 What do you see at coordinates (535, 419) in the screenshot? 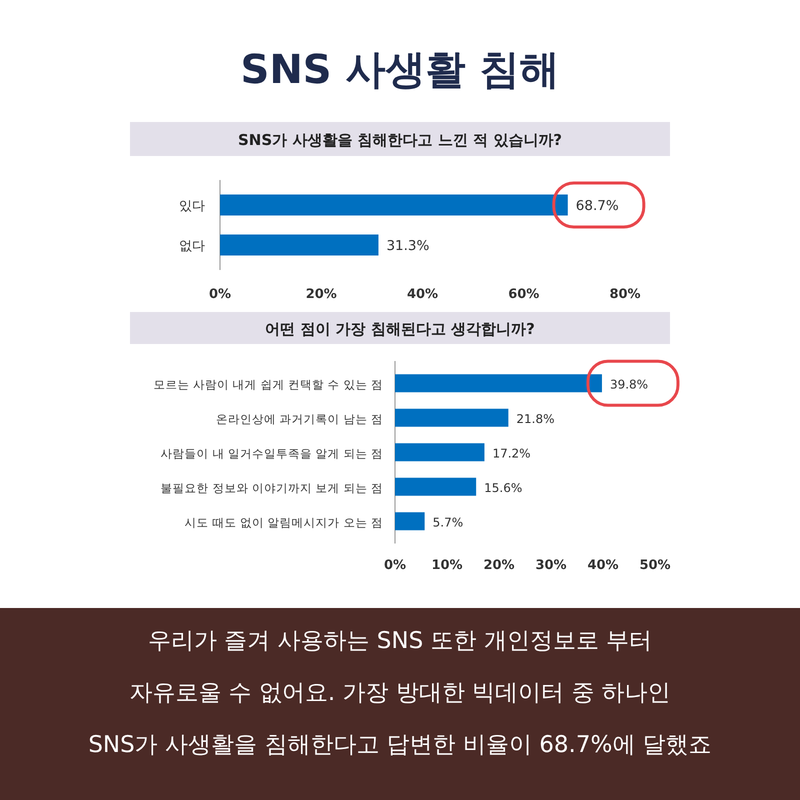
I see `data-label: 21.8%` at bounding box center [535, 419].